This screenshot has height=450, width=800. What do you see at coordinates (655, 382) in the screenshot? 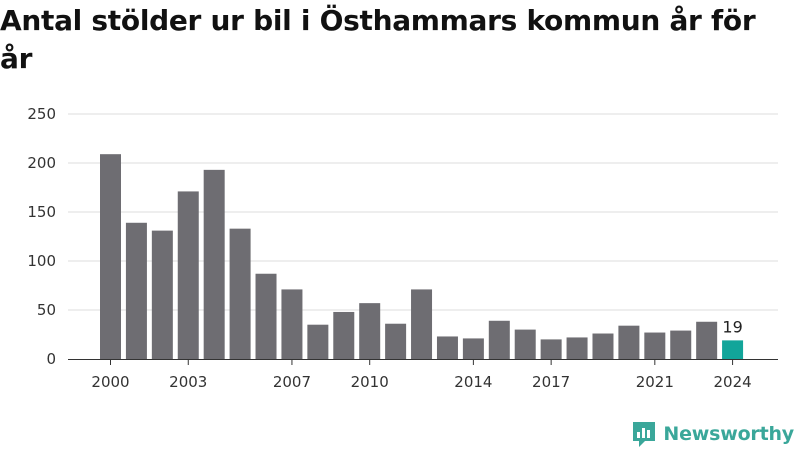
I see `x-tick-label: 2021` at bounding box center [655, 382].